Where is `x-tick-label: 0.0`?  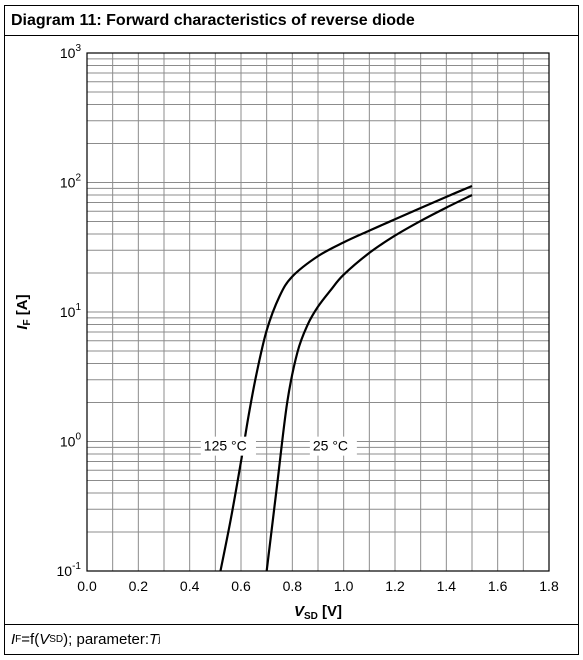 x-tick-label: 0.0 is located at coordinates (87, 586).